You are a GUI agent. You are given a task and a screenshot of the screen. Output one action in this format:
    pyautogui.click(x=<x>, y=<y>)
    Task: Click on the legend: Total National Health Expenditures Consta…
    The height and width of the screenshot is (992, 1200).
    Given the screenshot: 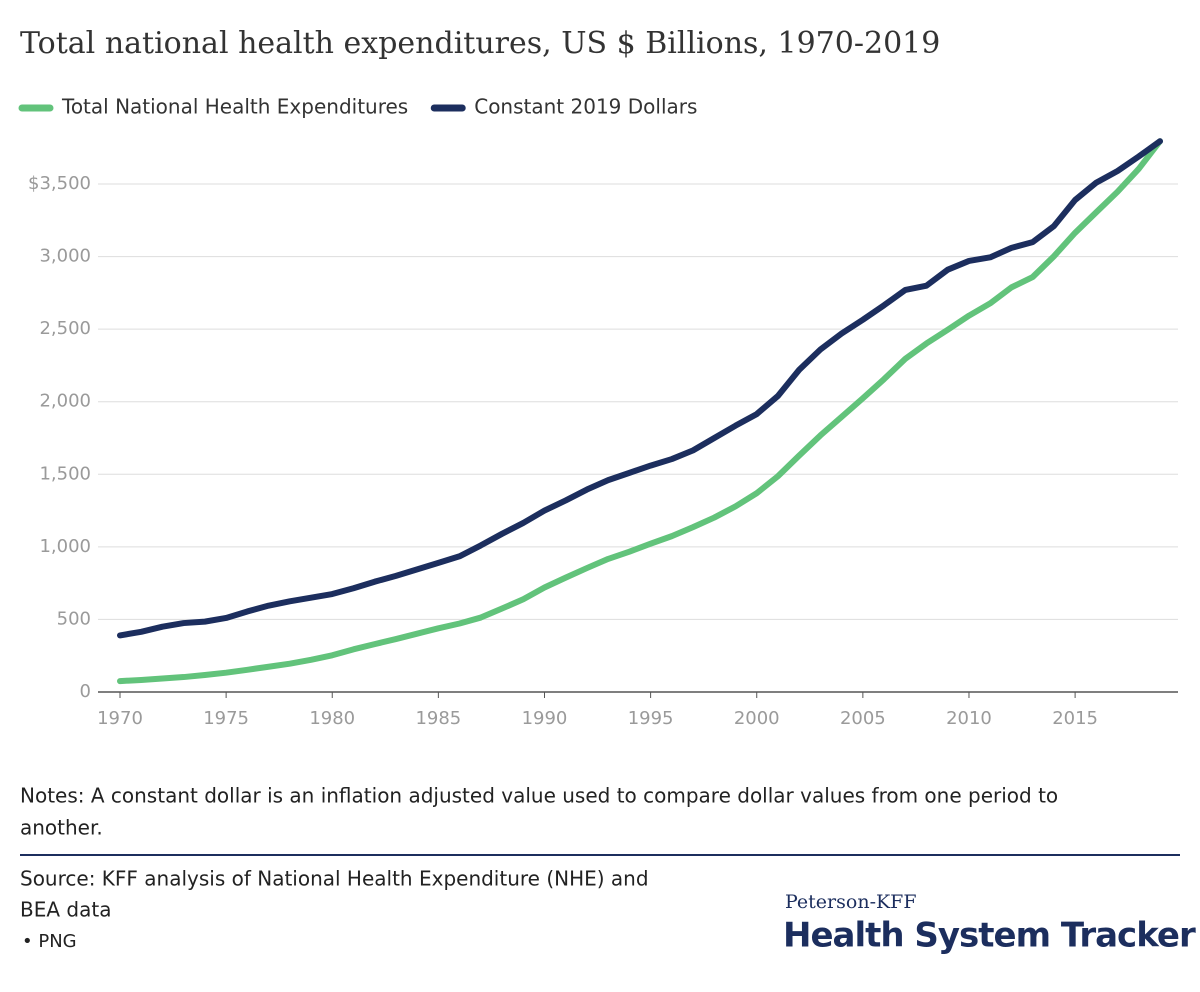 What is the action you would take?
    pyautogui.click(x=357, y=107)
    